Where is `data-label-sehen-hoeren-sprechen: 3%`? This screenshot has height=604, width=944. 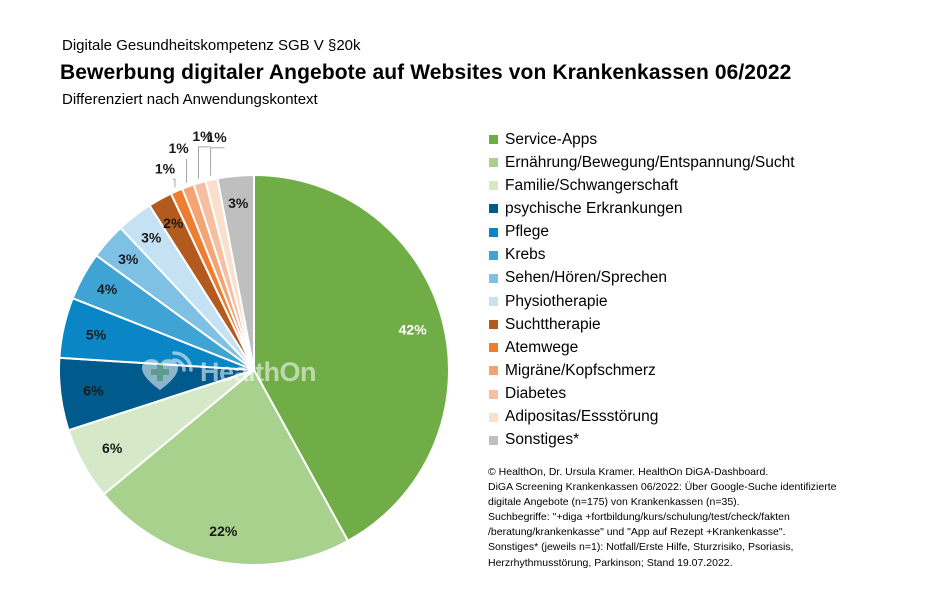 data-label-sehen-hoeren-sprechen: 3% is located at coordinates (128, 259).